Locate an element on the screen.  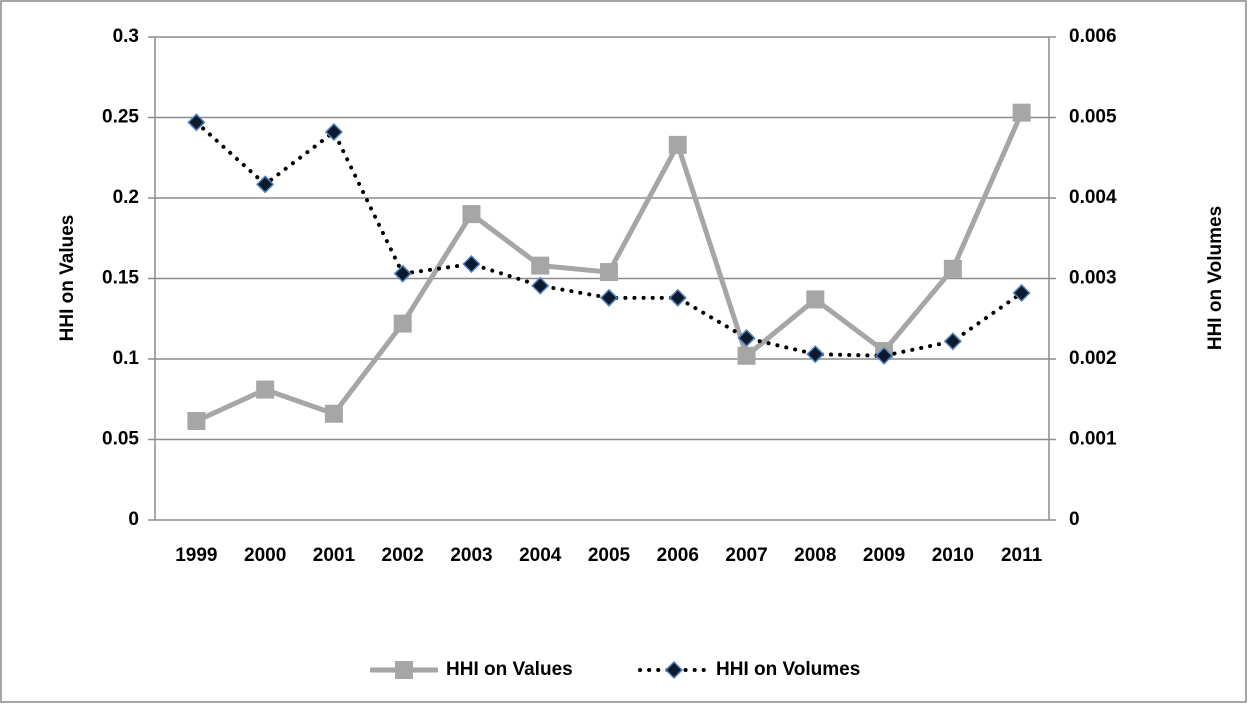
y-tick-label: 0.15 is located at coordinates (120, 278).